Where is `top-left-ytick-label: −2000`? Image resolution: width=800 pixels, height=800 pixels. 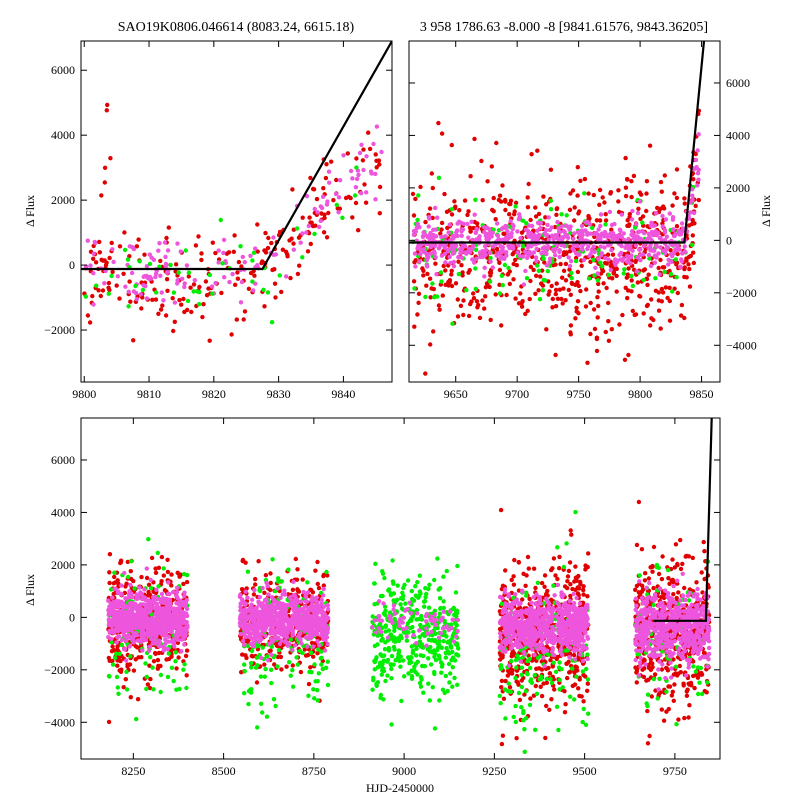 top-left-ytick-label: −2000 is located at coordinates (59, 330).